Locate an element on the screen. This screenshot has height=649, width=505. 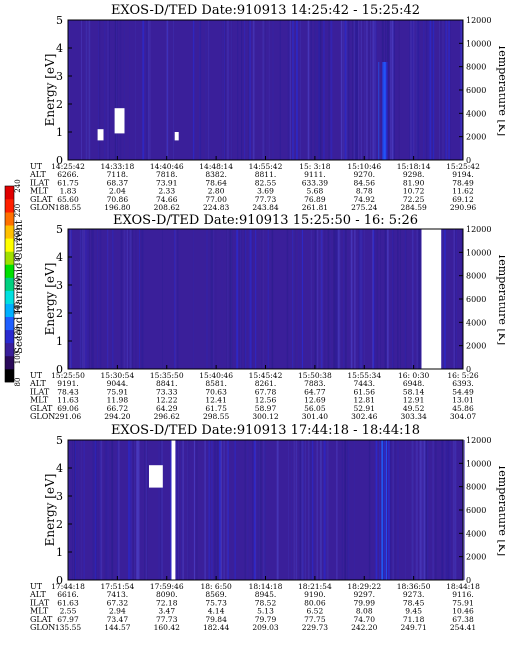
colorbar-tick-label: 120 is located at coordinates (18, 332).